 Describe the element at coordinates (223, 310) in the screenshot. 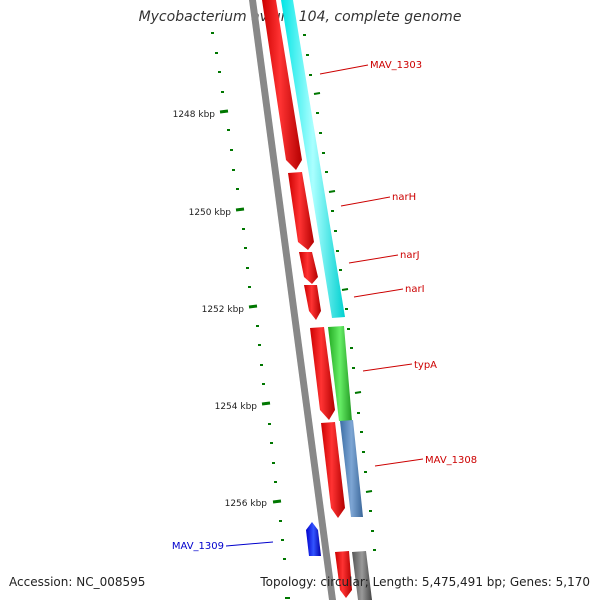

I see `tick-label: 1252 kbp` at that location.